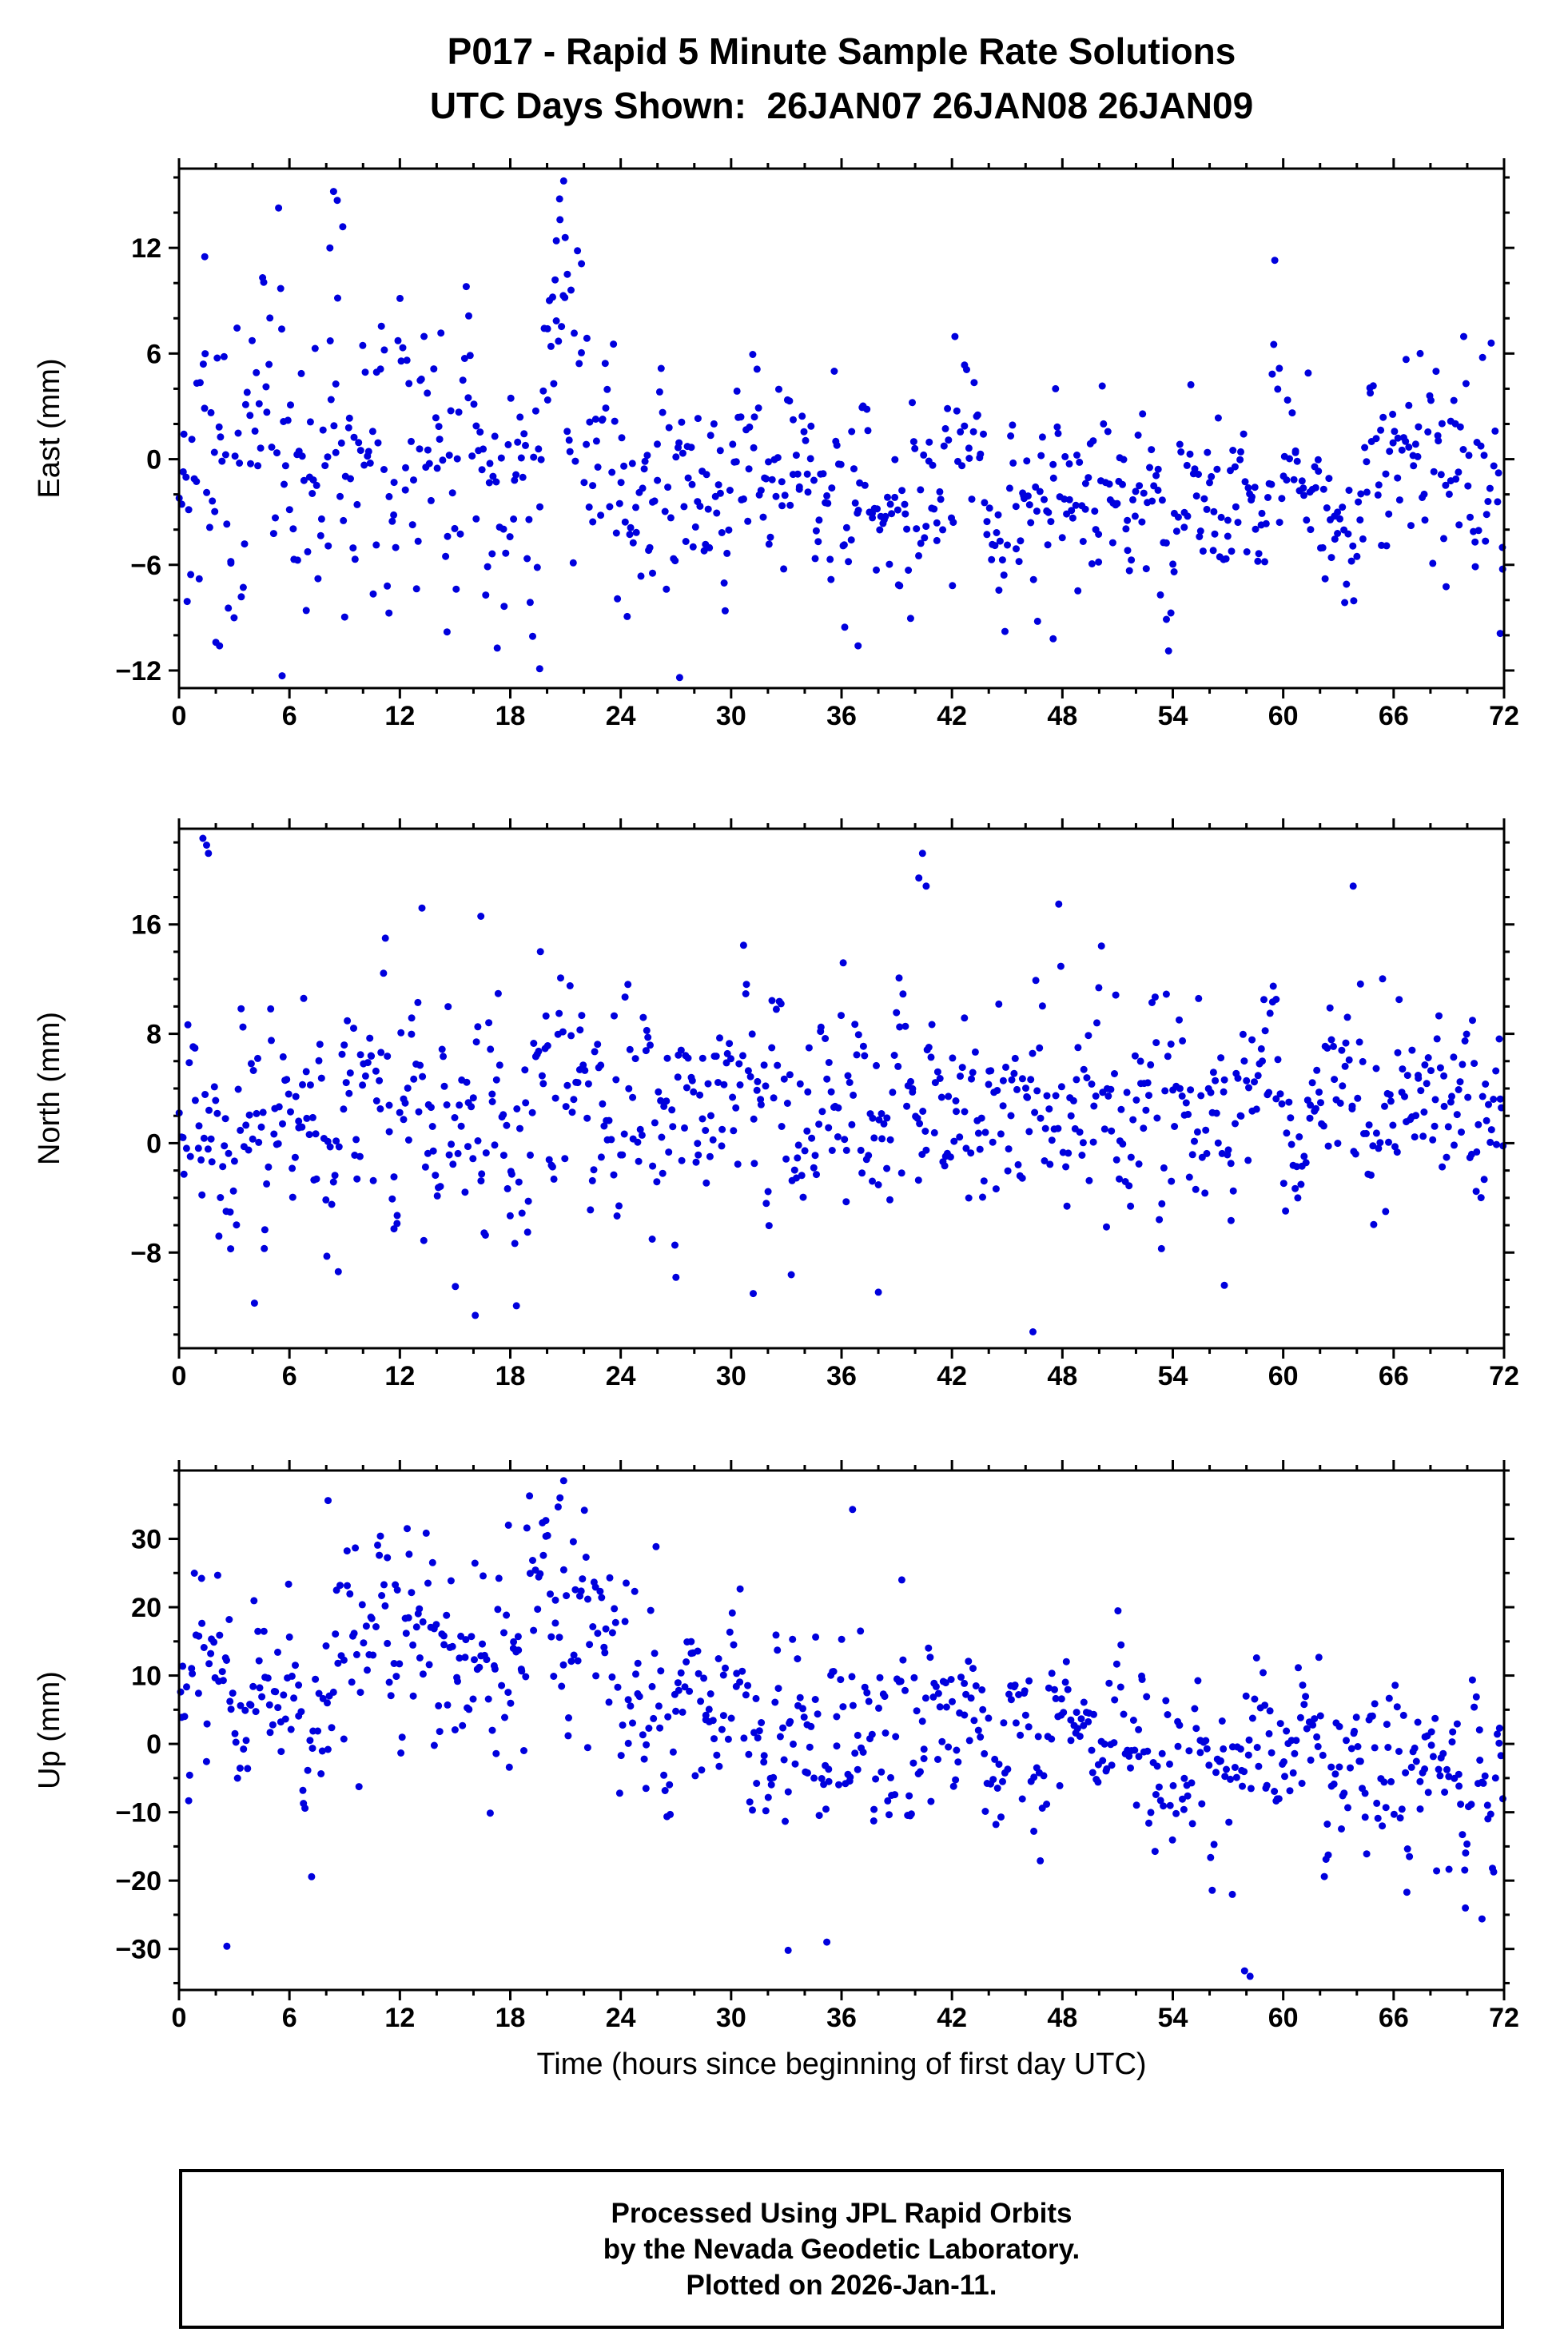 This screenshot has height=2348, width=1568. What do you see at coordinates (138, 1881) in the screenshot?
I see `y-tick-label: −20` at bounding box center [138, 1881].